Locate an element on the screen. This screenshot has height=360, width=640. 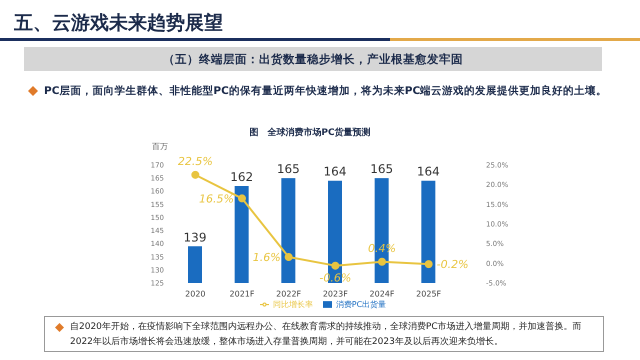
x-tick-label: 2025F is located at coordinates (429, 294).